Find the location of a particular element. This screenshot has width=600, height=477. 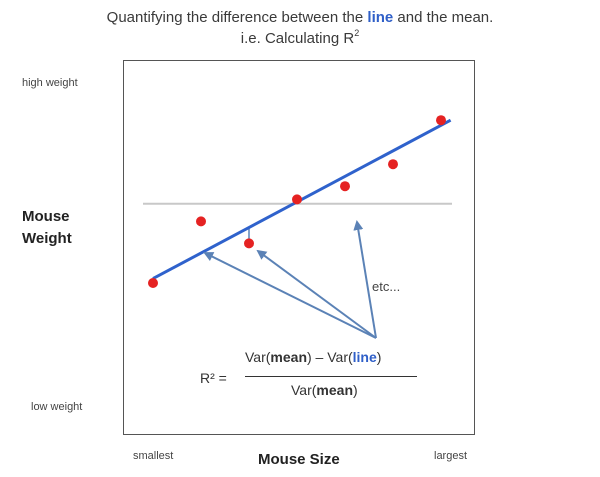

formula-numerator: Var(mean) – Var(line) is located at coordinates (313, 357).